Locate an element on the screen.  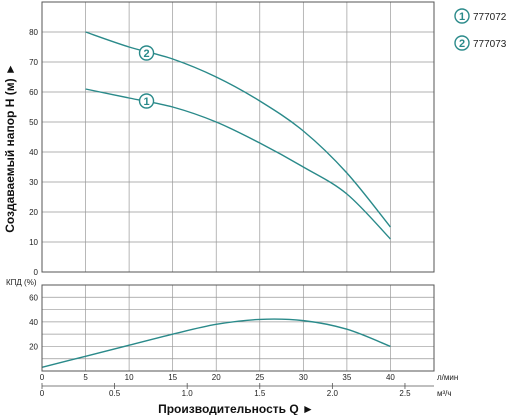
efficiency-curve is located at coordinates (216, 343).